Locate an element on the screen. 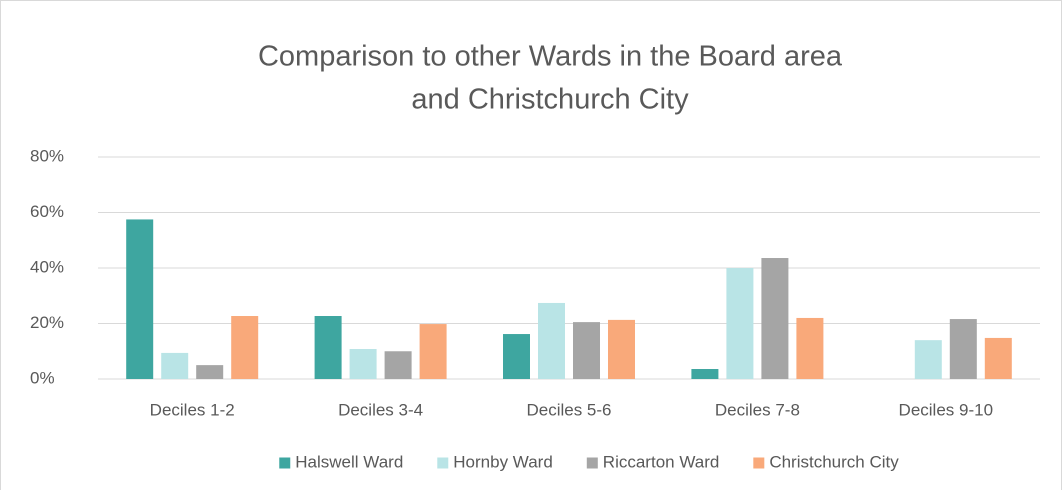  legend-label: Christchurch City is located at coordinates (834, 461).